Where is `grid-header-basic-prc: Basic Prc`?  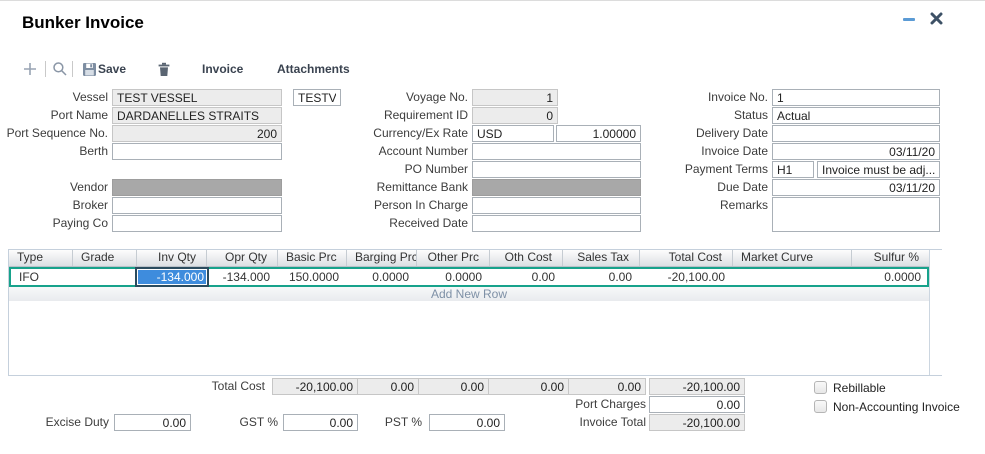 grid-header-basic-prc: Basic Prc is located at coordinates (312, 258).